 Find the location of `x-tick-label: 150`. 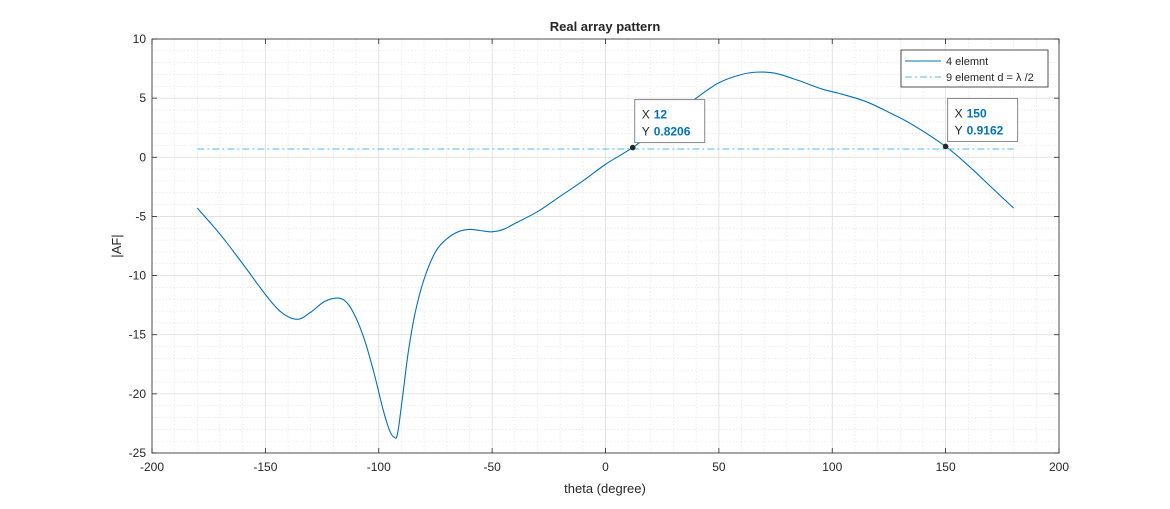

x-tick-label: 150 is located at coordinates (946, 467).